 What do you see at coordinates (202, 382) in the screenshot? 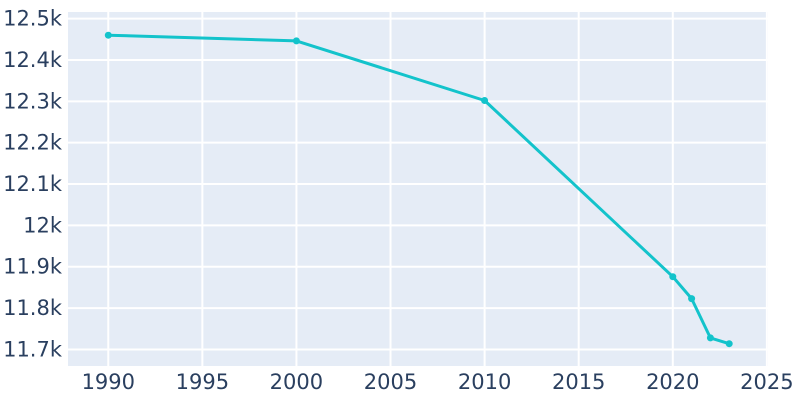
I see `x-tick-label: 1995` at bounding box center [202, 382].